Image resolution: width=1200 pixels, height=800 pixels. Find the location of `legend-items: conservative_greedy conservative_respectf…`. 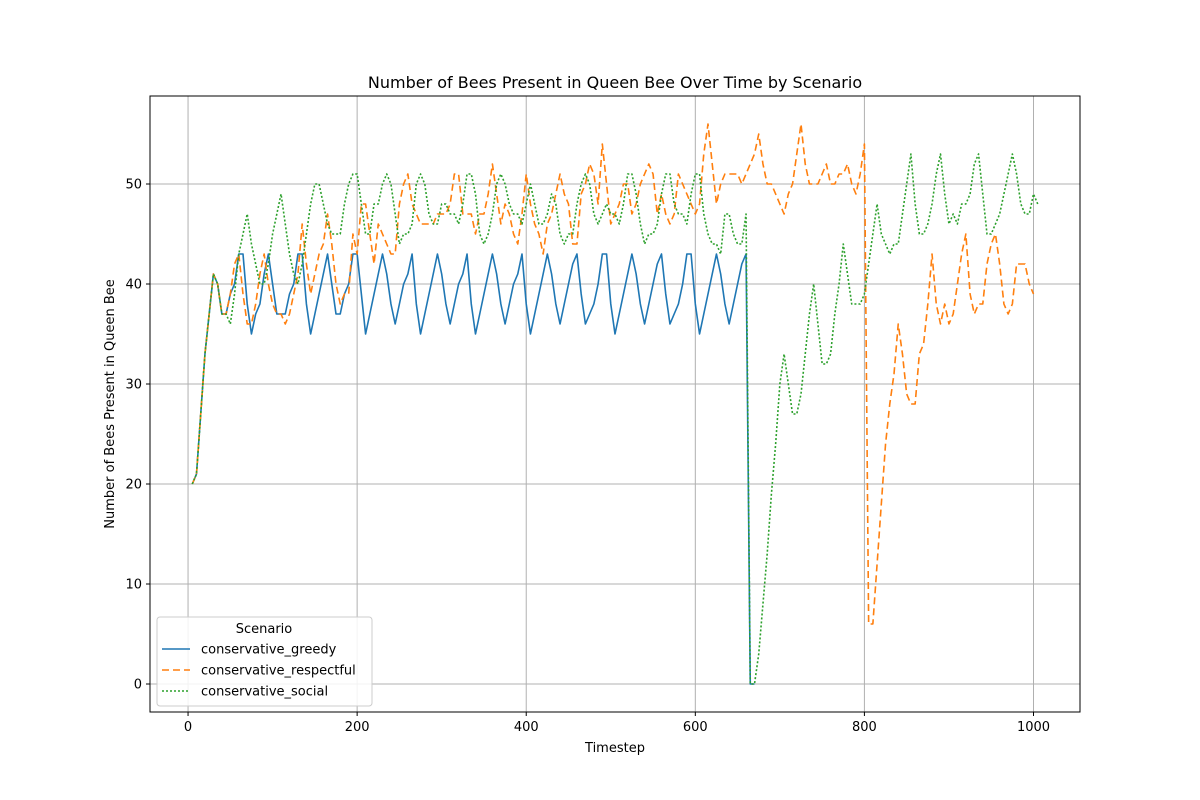

legend-items: conservative_greedy conservative_respectf… is located at coordinates (259, 671).